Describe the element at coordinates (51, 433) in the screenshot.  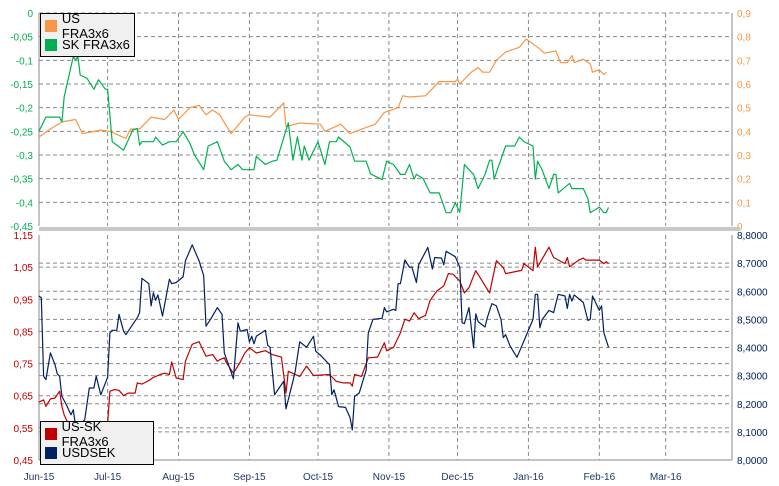
I see `legend-swatch-red` at that location.